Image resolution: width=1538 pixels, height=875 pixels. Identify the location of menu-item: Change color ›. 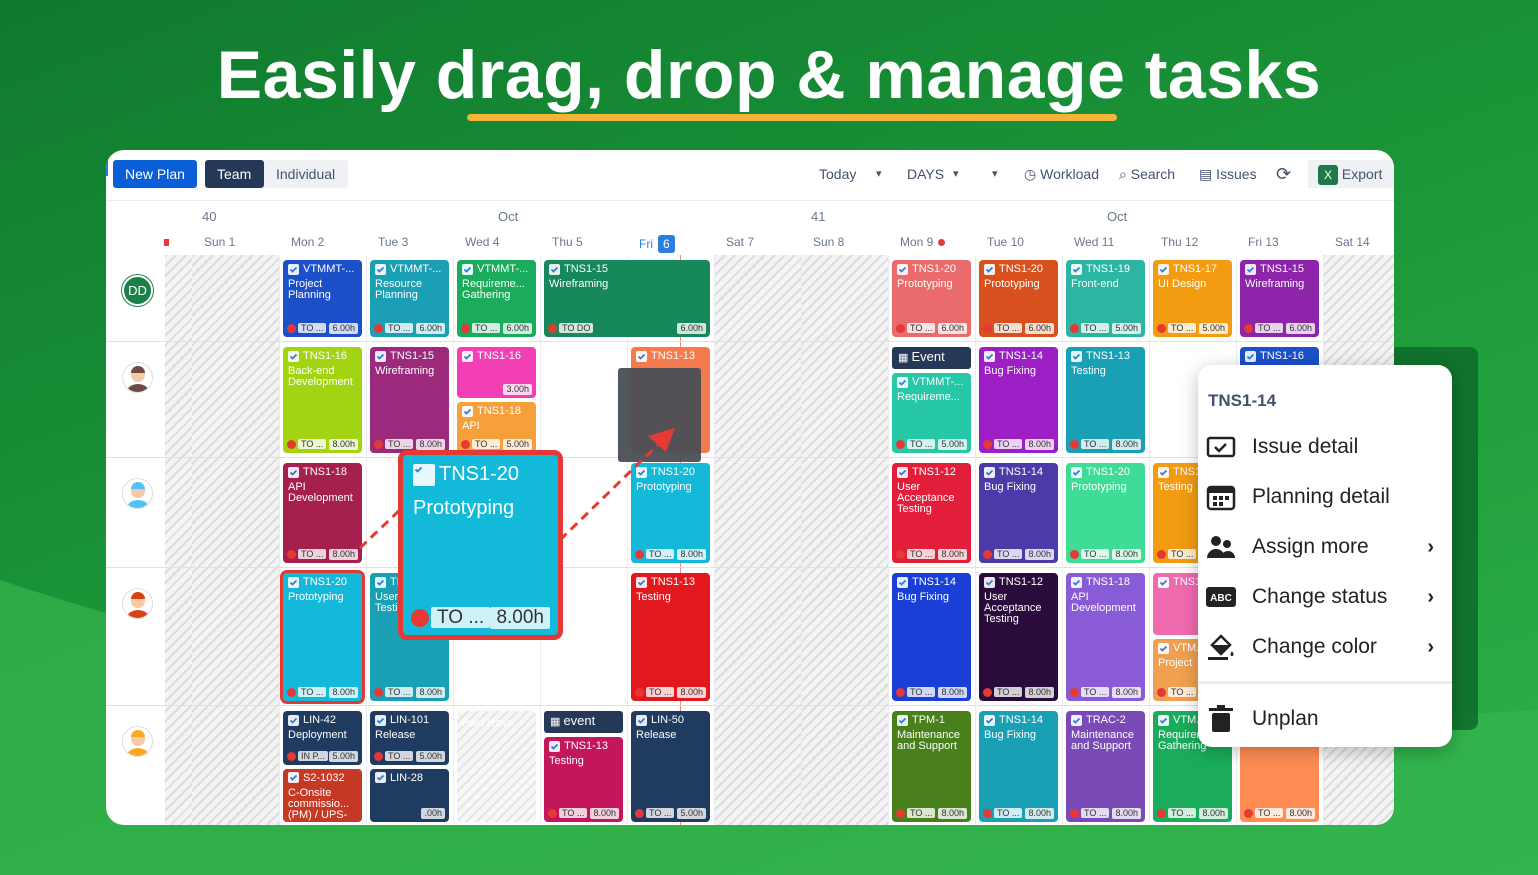
(1325, 647).